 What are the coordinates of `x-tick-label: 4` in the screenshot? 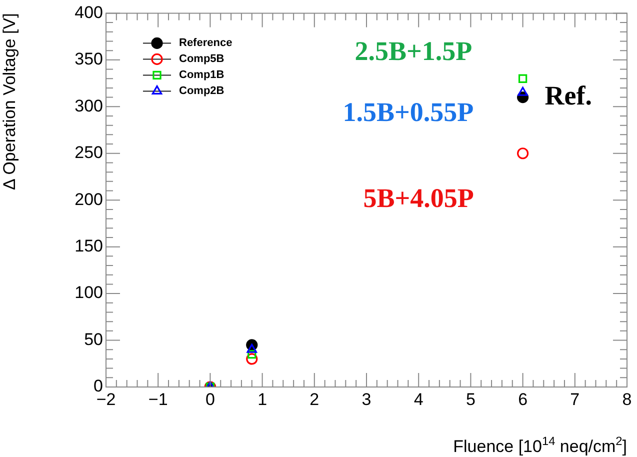 It's located at (419, 399).